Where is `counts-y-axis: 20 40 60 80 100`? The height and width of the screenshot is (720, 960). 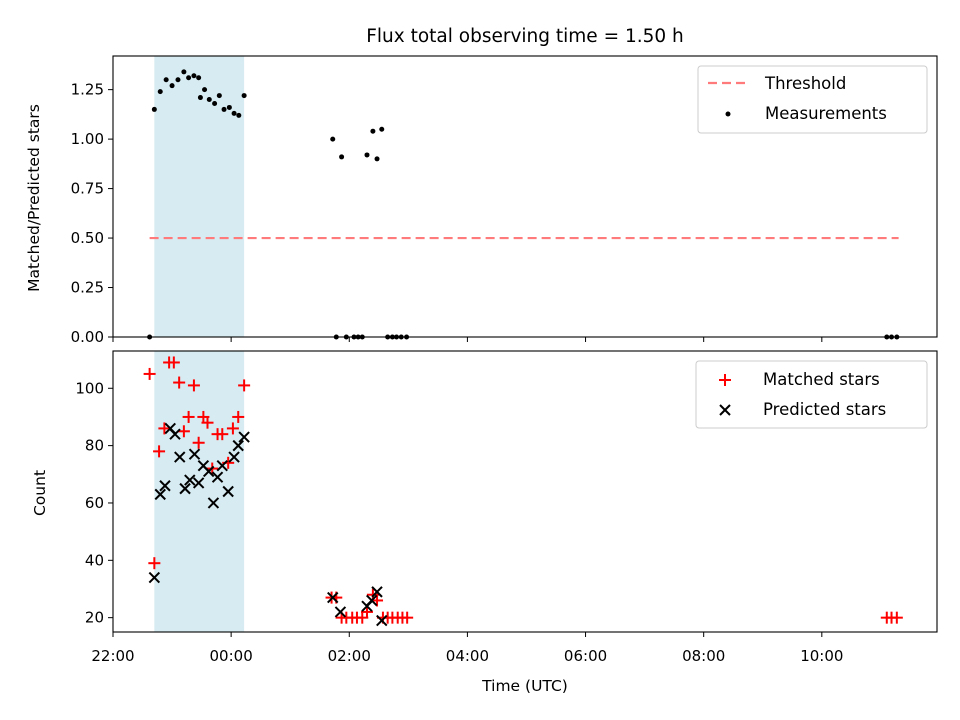
counts-y-axis: 20 40 60 80 100 is located at coordinates (94, 503).